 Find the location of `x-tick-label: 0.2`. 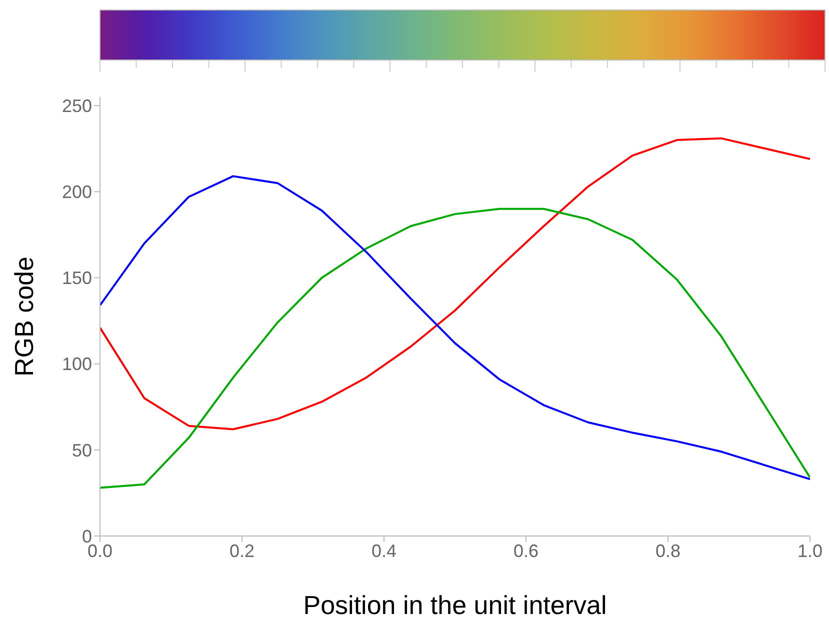

x-tick-label: 0.2 is located at coordinates (242, 550).